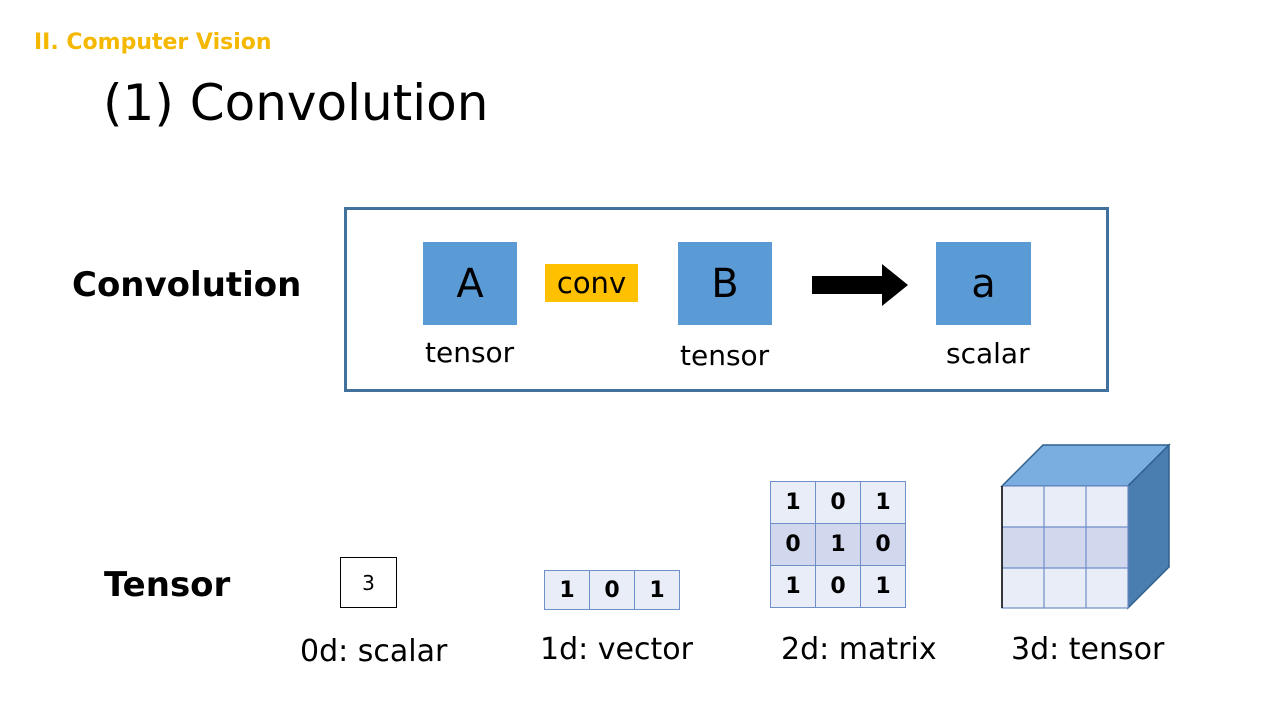 The image size is (1280, 720). I want to click on scalar-caption: 0d: scalar, so click(374, 651).